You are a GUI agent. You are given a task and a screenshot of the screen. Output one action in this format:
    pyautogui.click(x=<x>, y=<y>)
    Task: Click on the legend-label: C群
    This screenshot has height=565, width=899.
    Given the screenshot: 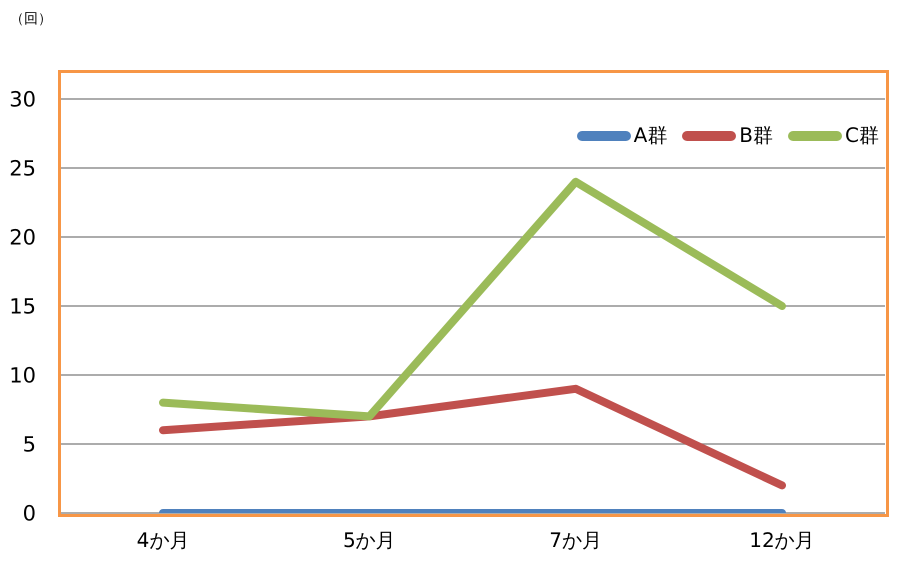 What is the action you would take?
    pyautogui.click(x=862, y=135)
    